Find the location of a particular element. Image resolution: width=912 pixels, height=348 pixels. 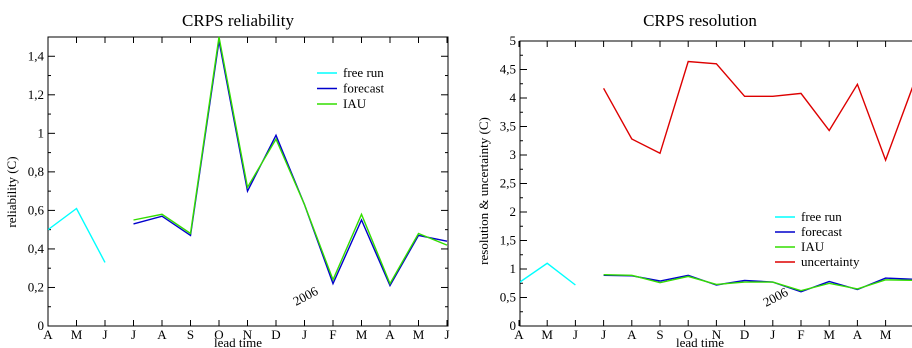

y-tick-label: 0,6 is located at coordinates (36, 209).